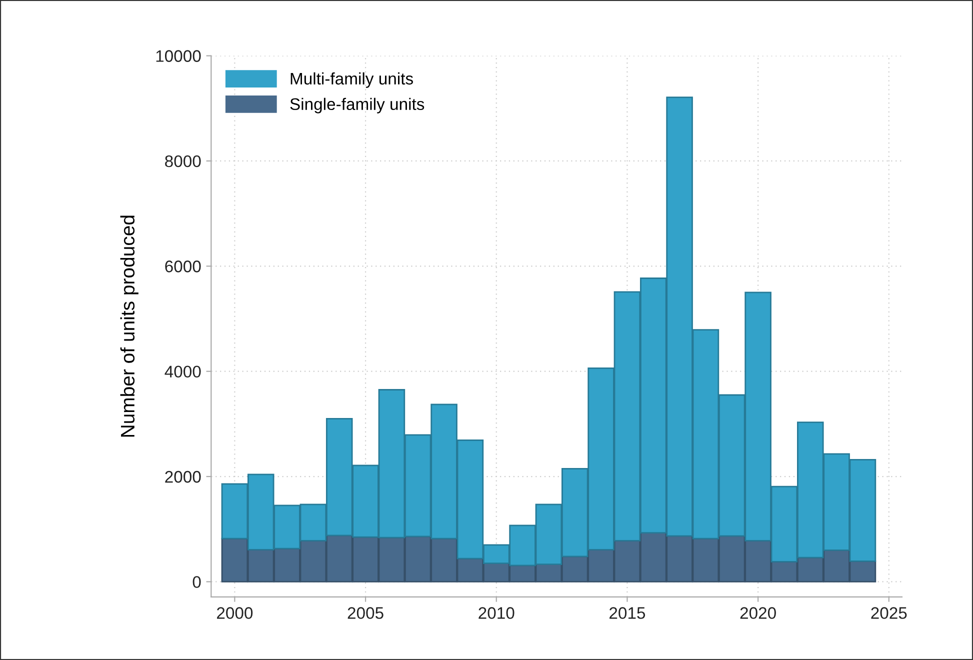  What do you see at coordinates (178, 56) in the screenshot?
I see `y-tick-label: 10000` at bounding box center [178, 56].